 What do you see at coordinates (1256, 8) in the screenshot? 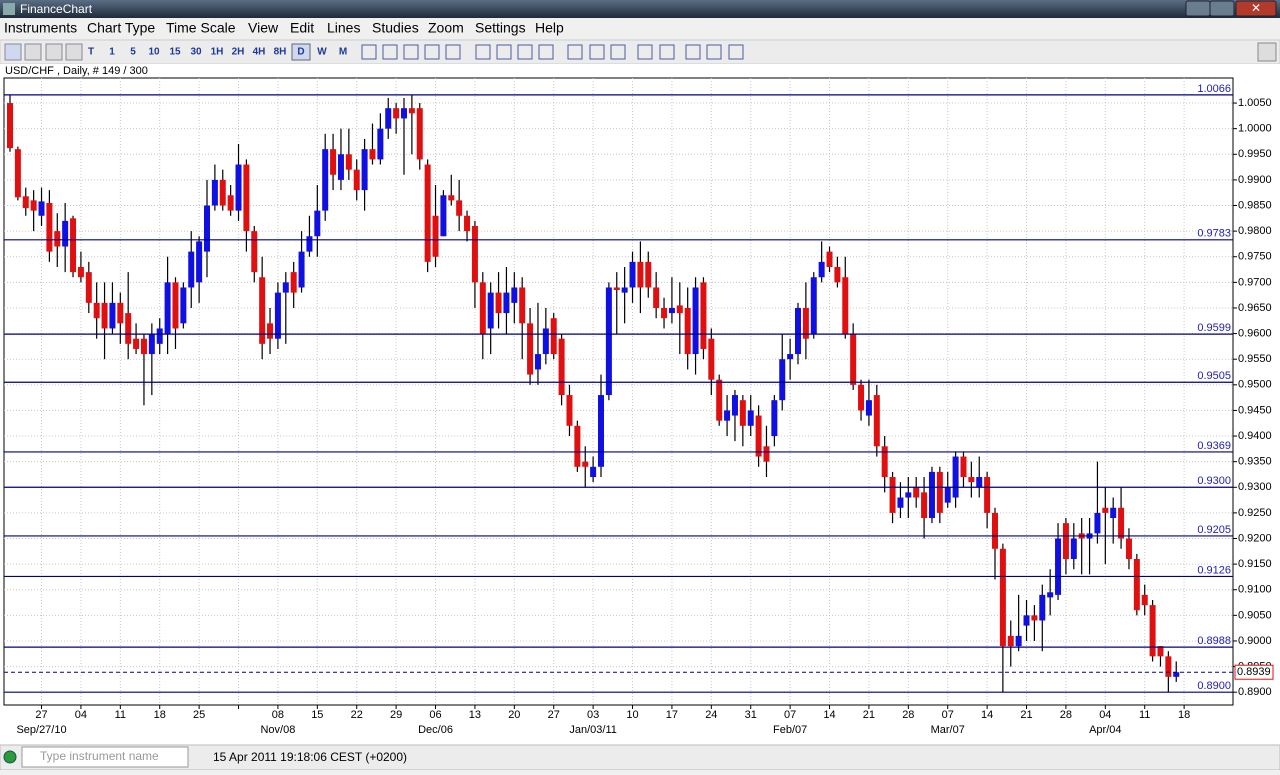
I see `close-button` at bounding box center [1256, 8].